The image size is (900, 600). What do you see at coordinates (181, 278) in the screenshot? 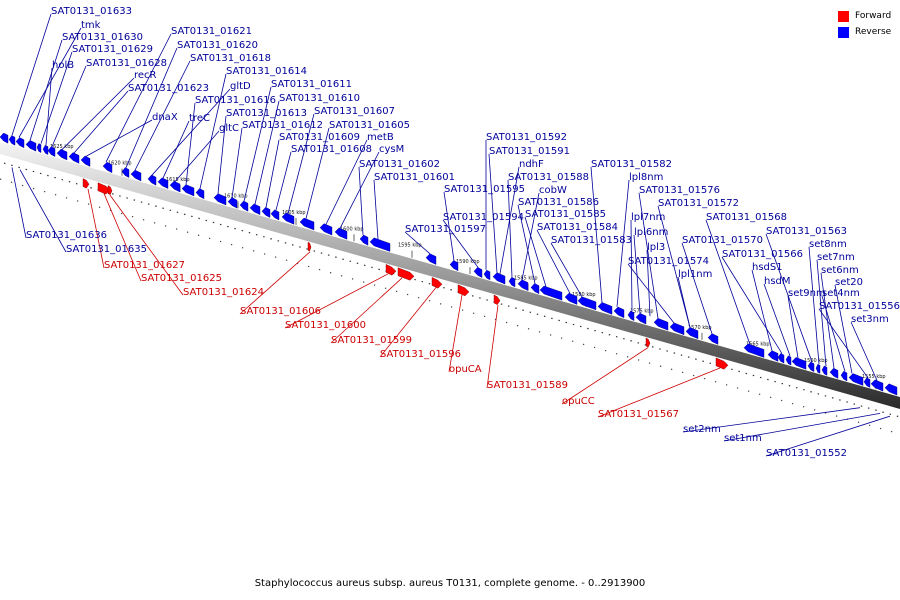
I see `gene-label: SAT0131_01625` at bounding box center [181, 278].